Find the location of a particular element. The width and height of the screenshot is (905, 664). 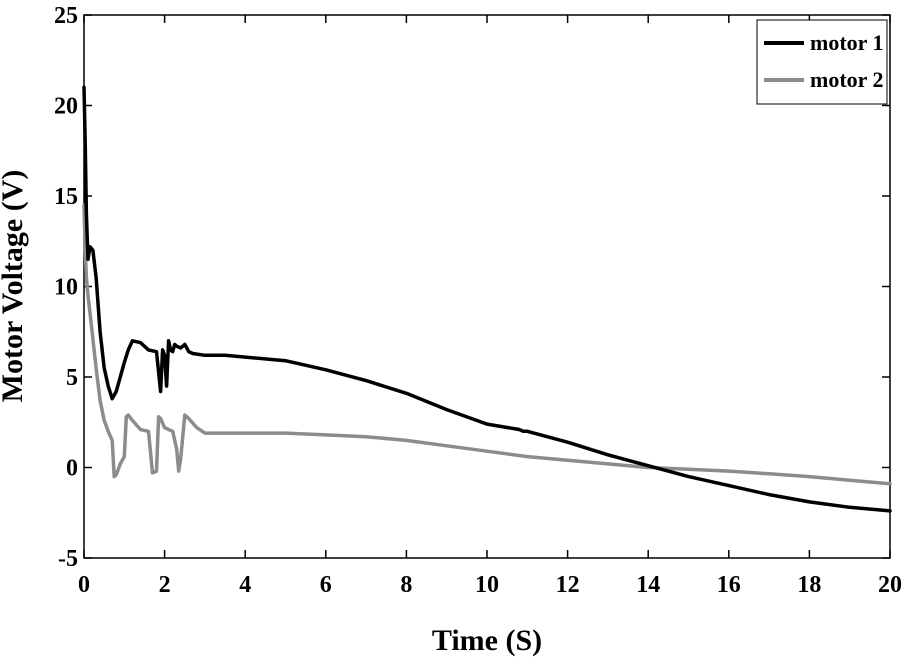

x-tick-label: 16 is located at coordinates (729, 585).